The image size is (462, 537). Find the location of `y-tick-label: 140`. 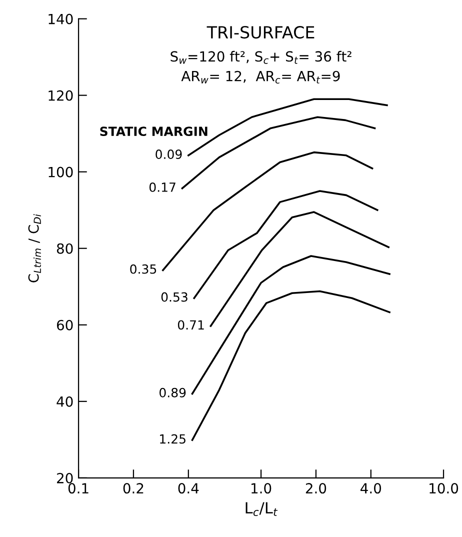

y-tick-label: 140 is located at coordinates (60, 19).